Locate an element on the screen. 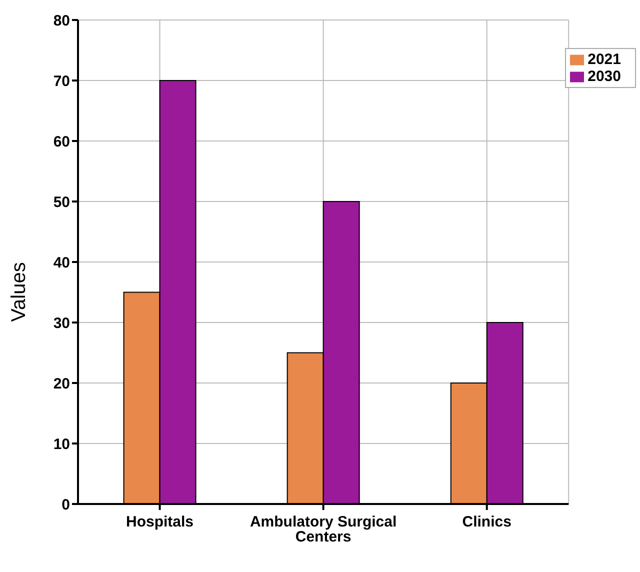 The image size is (640, 572). y-tick-label: 30 is located at coordinates (61, 323).